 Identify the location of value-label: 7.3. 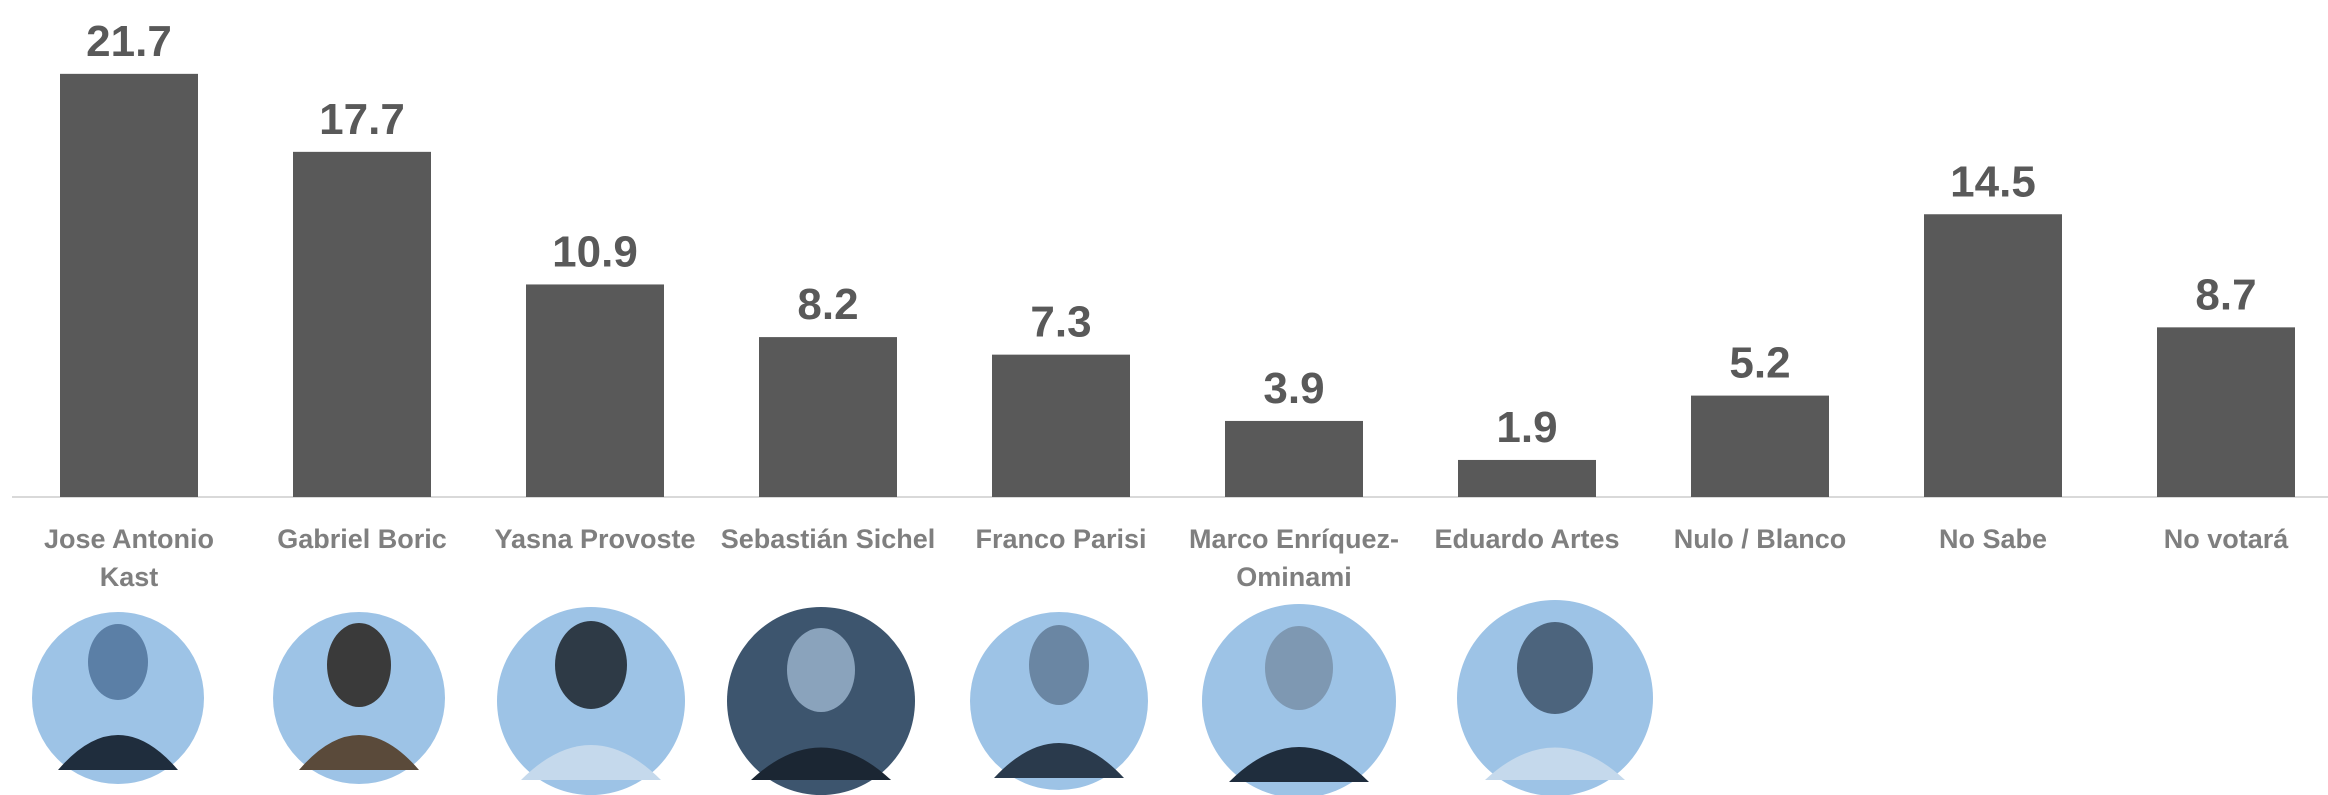
(1060, 322).